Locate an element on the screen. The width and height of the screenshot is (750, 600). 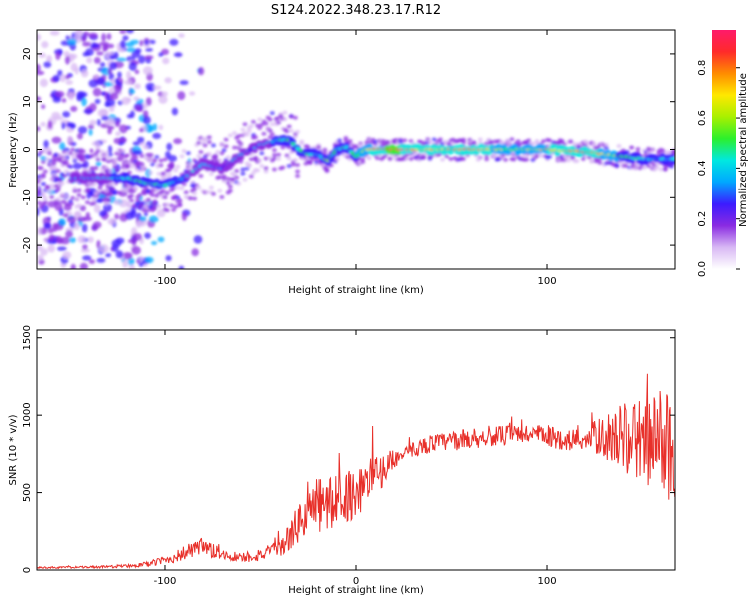
colorbar-tick-label: 0.2 is located at coordinates (702, 219).